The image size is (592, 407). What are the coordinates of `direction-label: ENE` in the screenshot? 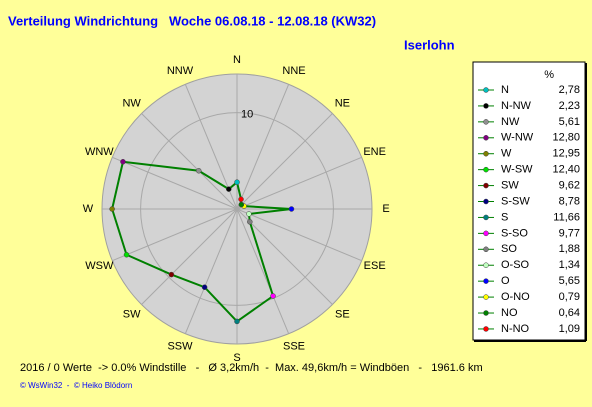 It's located at (374, 152).